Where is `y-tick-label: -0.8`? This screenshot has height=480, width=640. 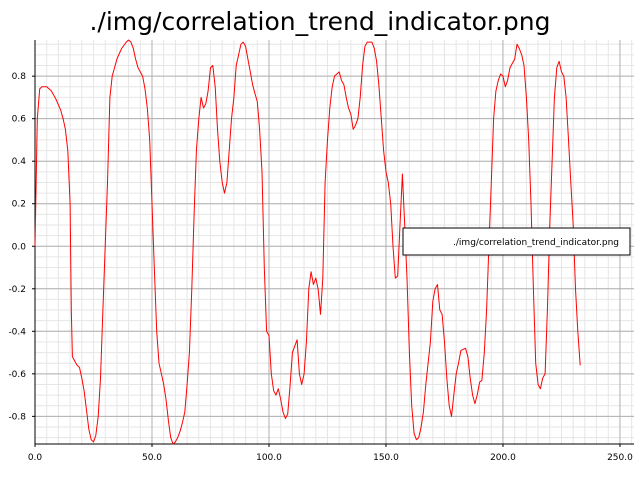 y-tick-label: -0.8 is located at coordinates (17, 417).